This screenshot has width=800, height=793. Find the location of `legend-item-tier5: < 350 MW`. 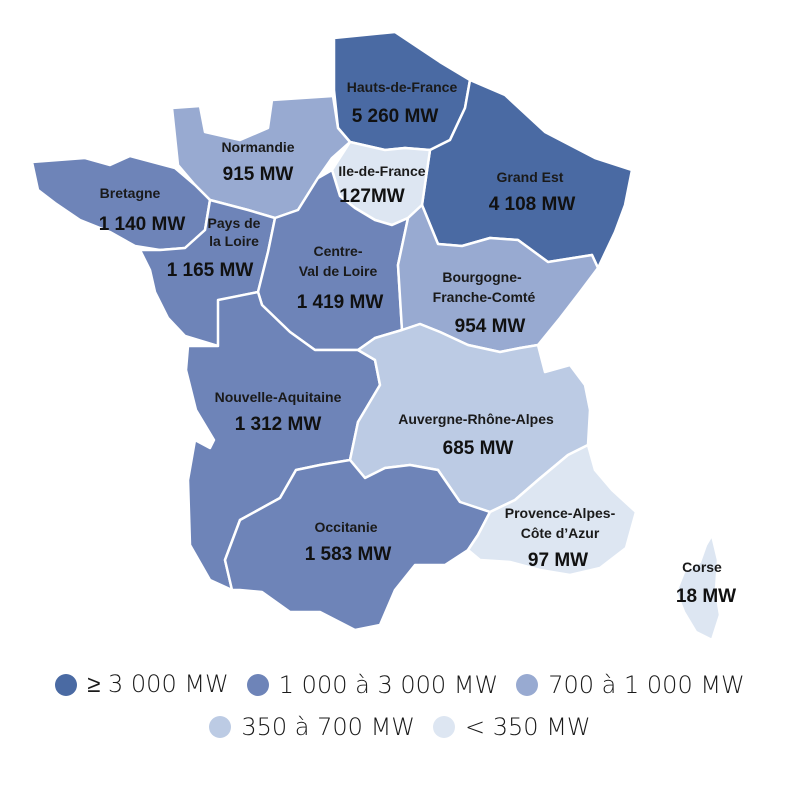

legend-item-tier5: < 350 MW is located at coordinates (512, 727).